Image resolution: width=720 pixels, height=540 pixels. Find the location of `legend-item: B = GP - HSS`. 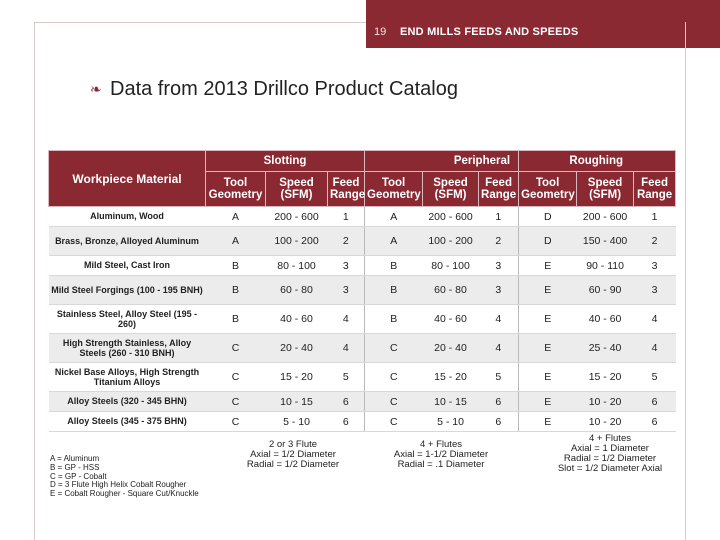

legend-item: B = GP - HSS is located at coordinates (75, 467).